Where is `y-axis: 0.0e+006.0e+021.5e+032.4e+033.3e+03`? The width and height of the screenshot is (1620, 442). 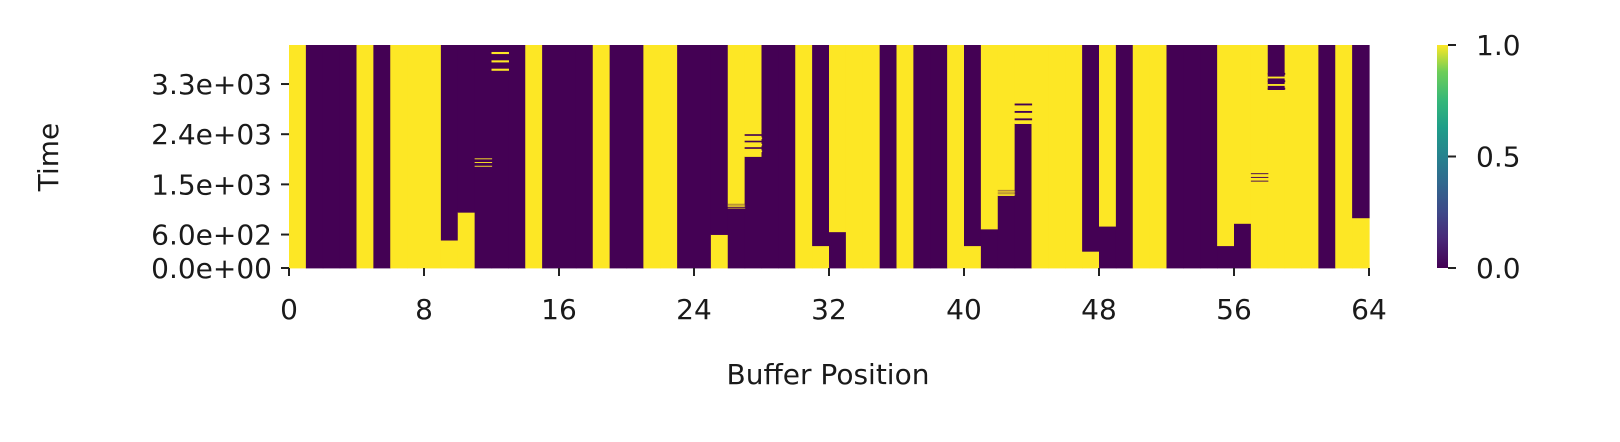
y-axis: 0.0e+006.0e+021.5e+032.4e+033.3e+03 is located at coordinates (220, 176).